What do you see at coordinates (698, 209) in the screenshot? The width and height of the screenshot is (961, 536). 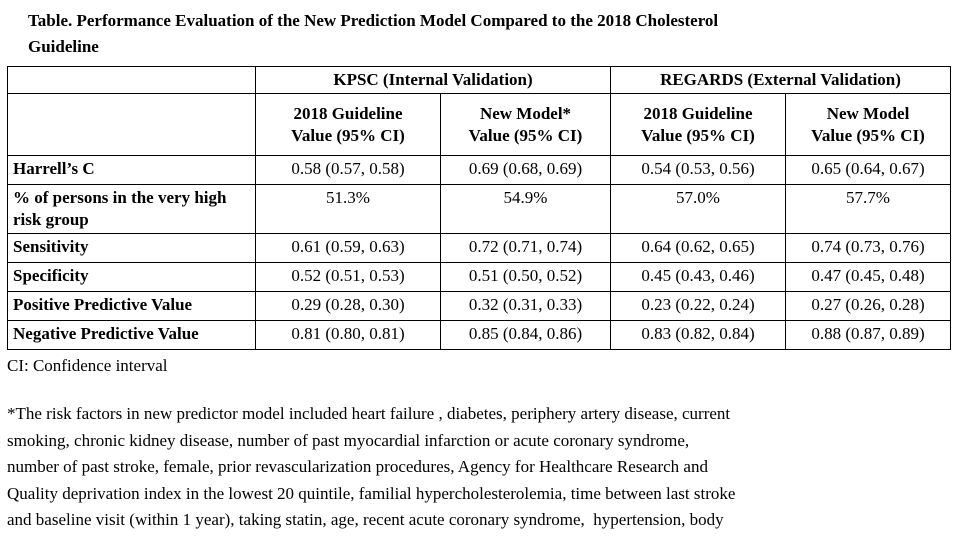 I see `cell-value: 57.0%` at bounding box center [698, 209].